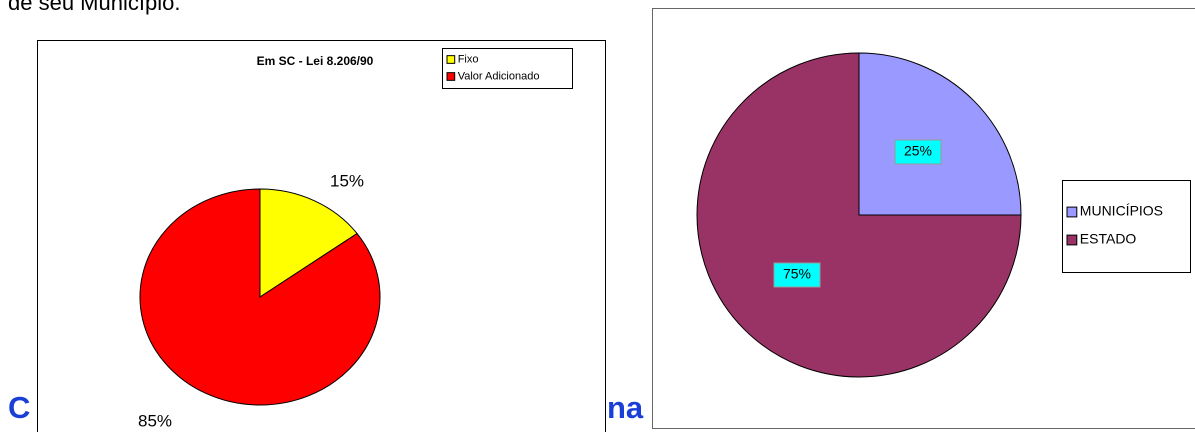 The image size is (1195, 432). I want to click on legend-label: Valor Adicionado, so click(499, 76).